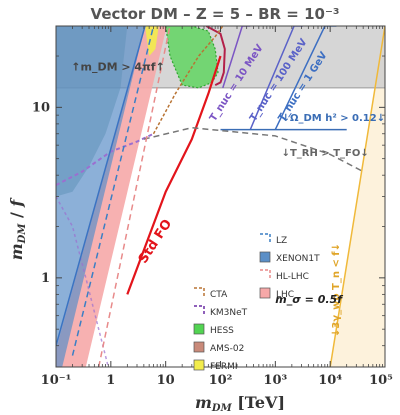  Describe the element at coordinates (174, 175) in the screenshot. I see `line-std-fo` at that location.